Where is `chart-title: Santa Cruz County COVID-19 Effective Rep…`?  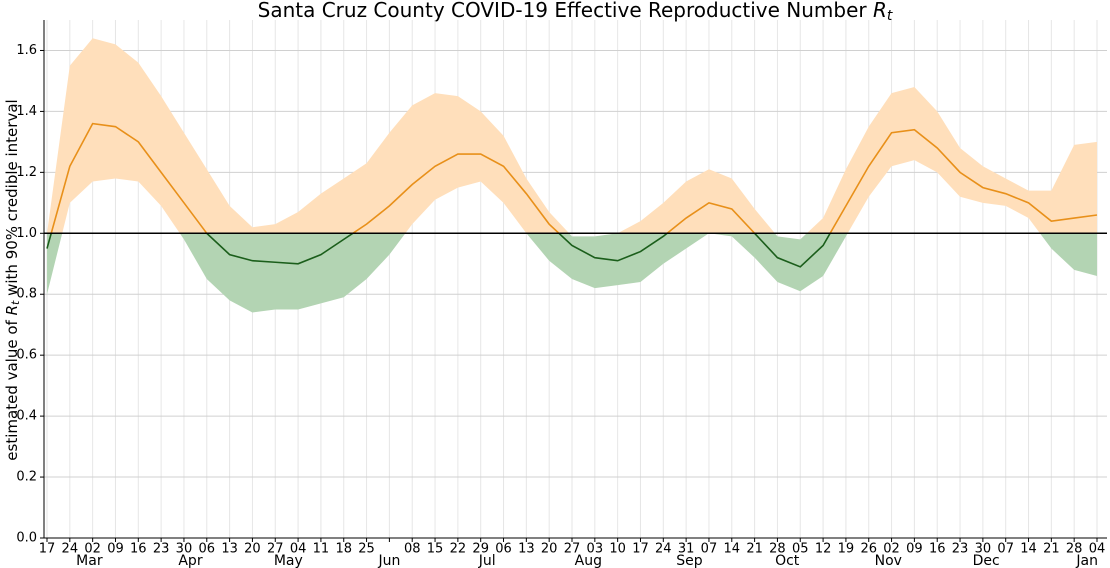 chart-title: Santa Cruz County COVID-19 Effective Rep… is located at coordinates (575, 12).